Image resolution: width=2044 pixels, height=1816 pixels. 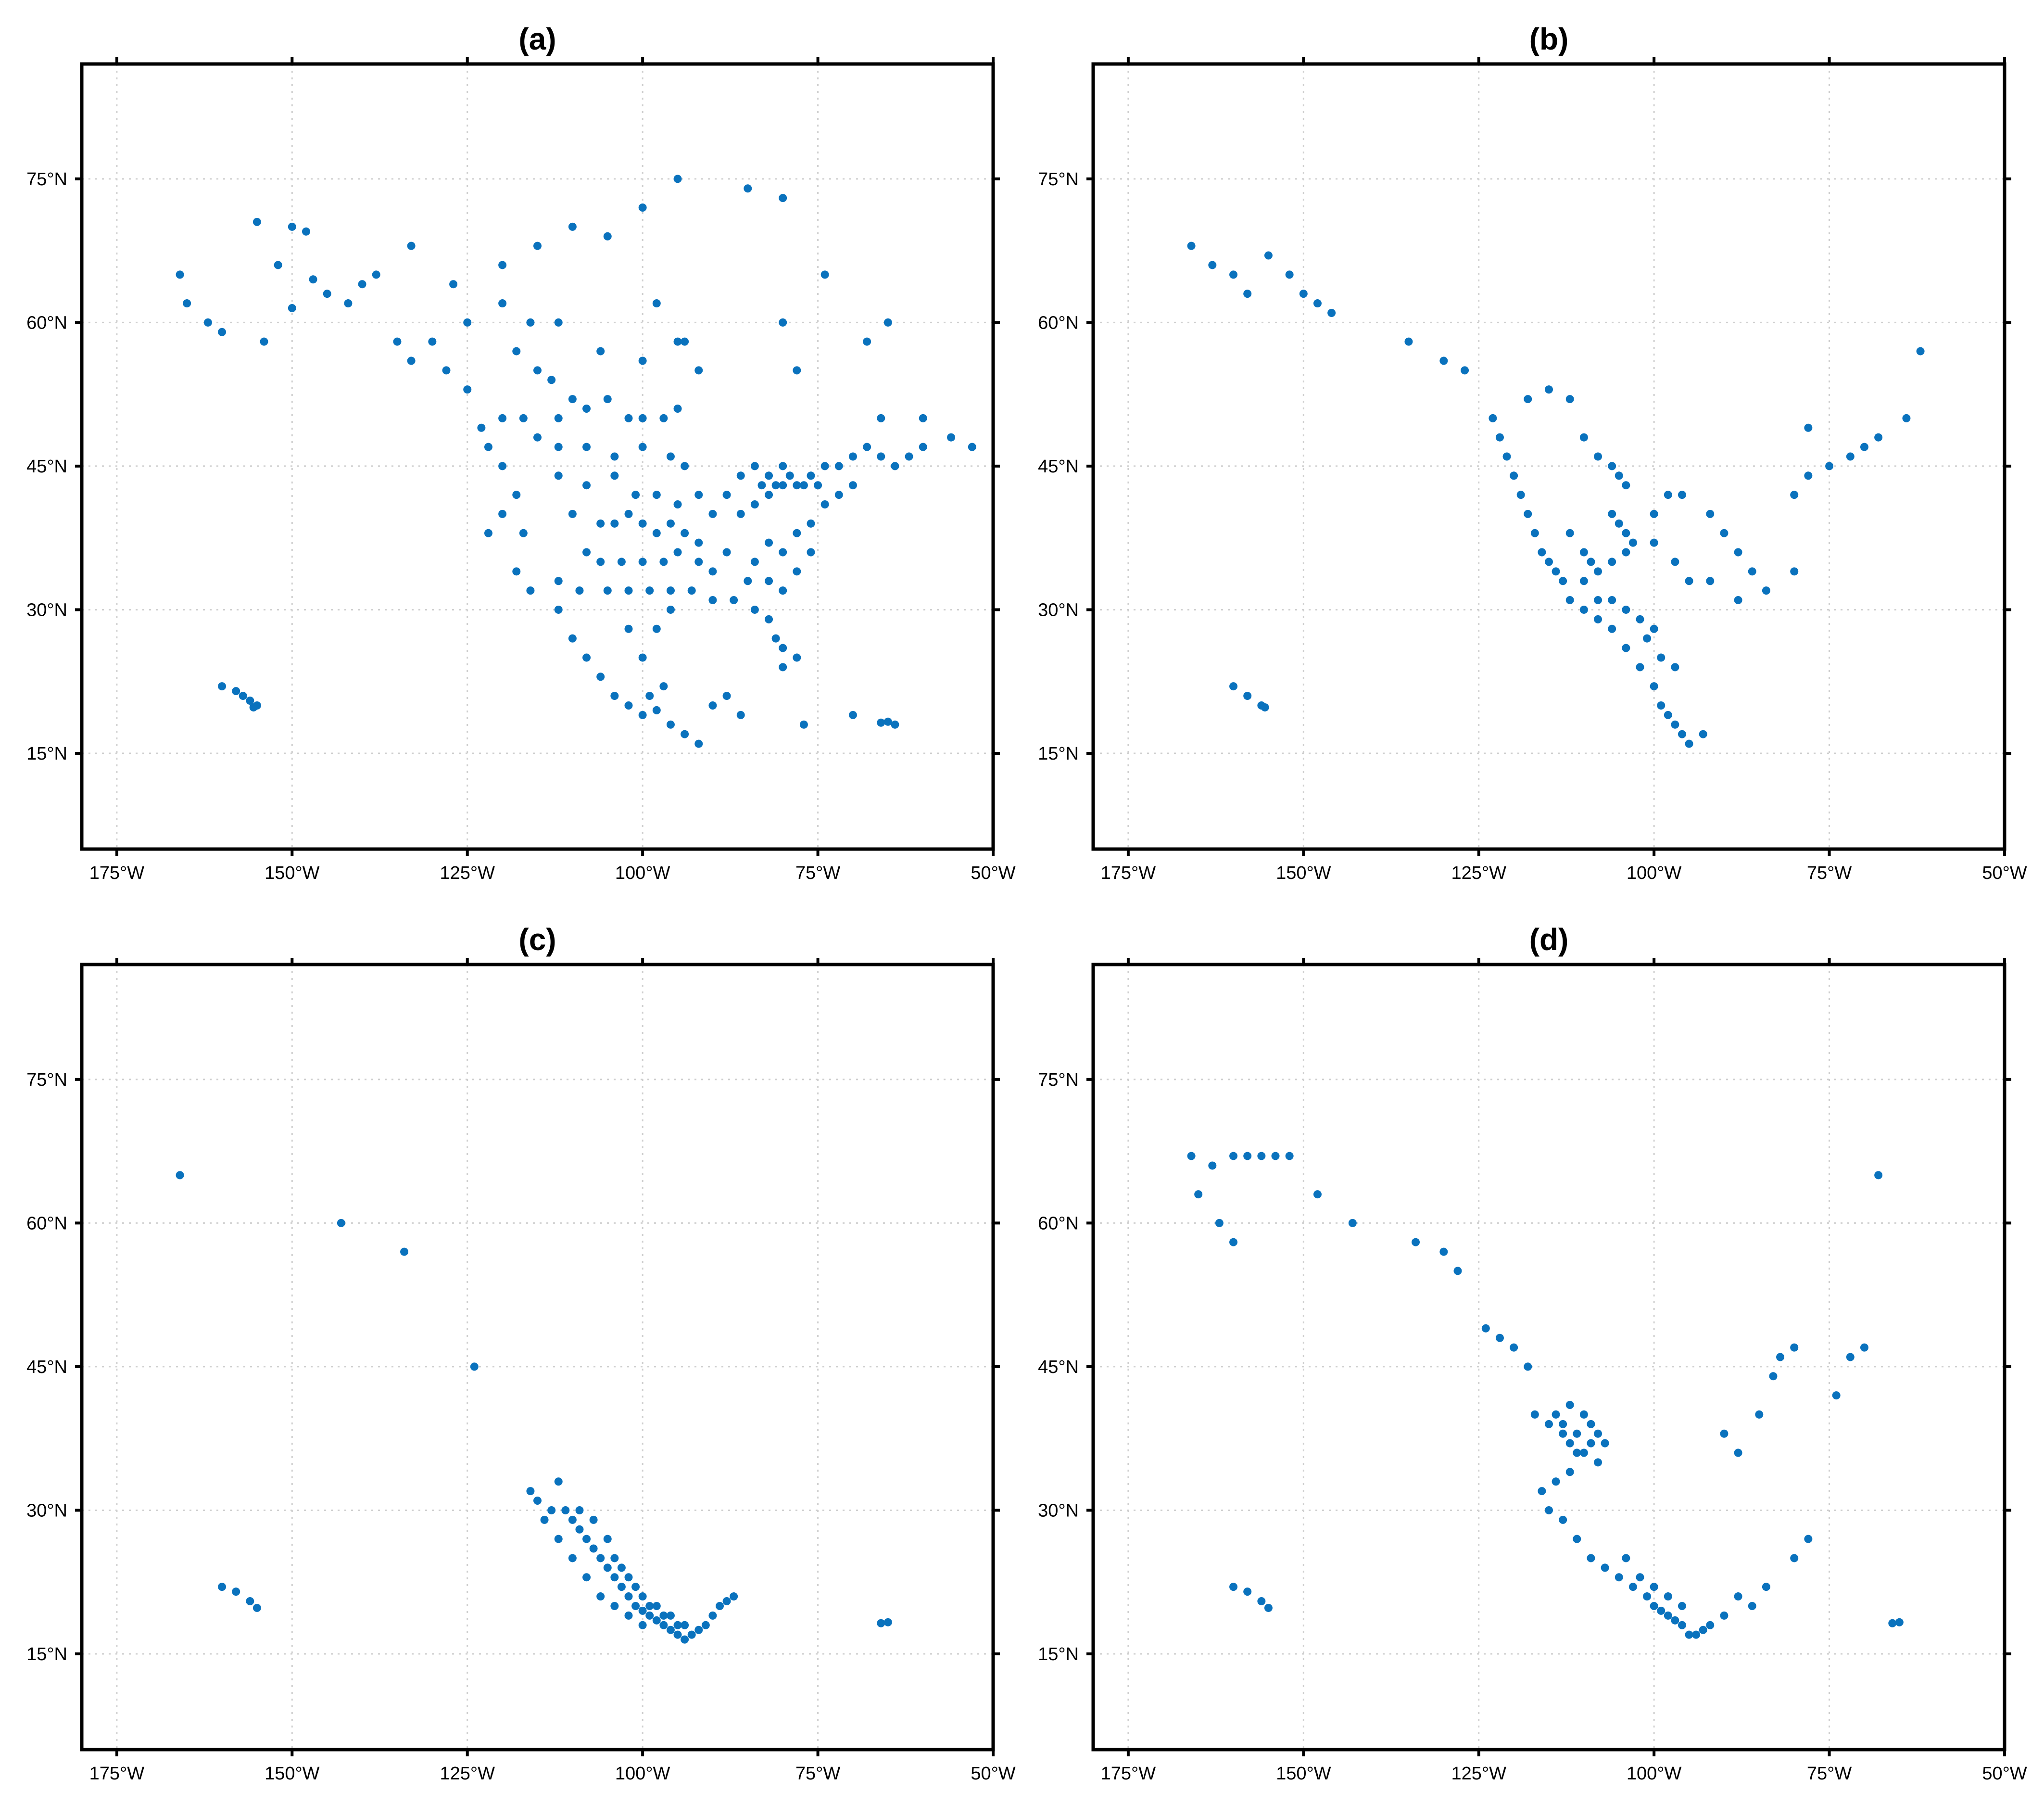 I want to click on y-tick-label: 15°N, so click(x=46, y=1654).